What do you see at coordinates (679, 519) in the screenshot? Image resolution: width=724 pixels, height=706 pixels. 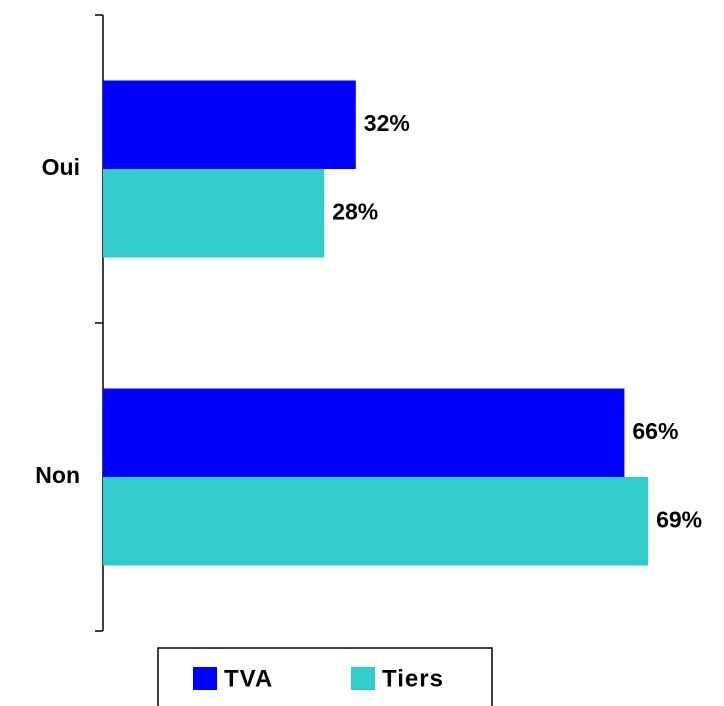 I see `value-label: 69%` at bounding box center [679, 519].